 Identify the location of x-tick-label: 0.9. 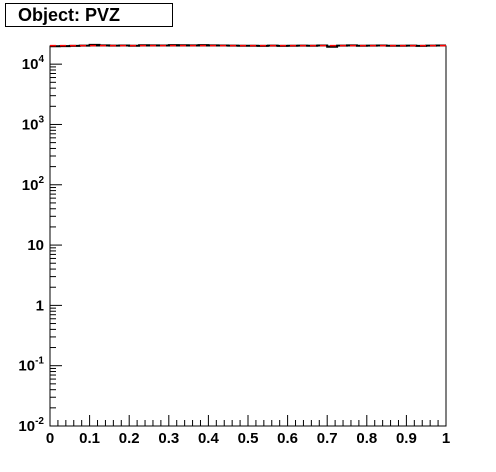
(406, 438).